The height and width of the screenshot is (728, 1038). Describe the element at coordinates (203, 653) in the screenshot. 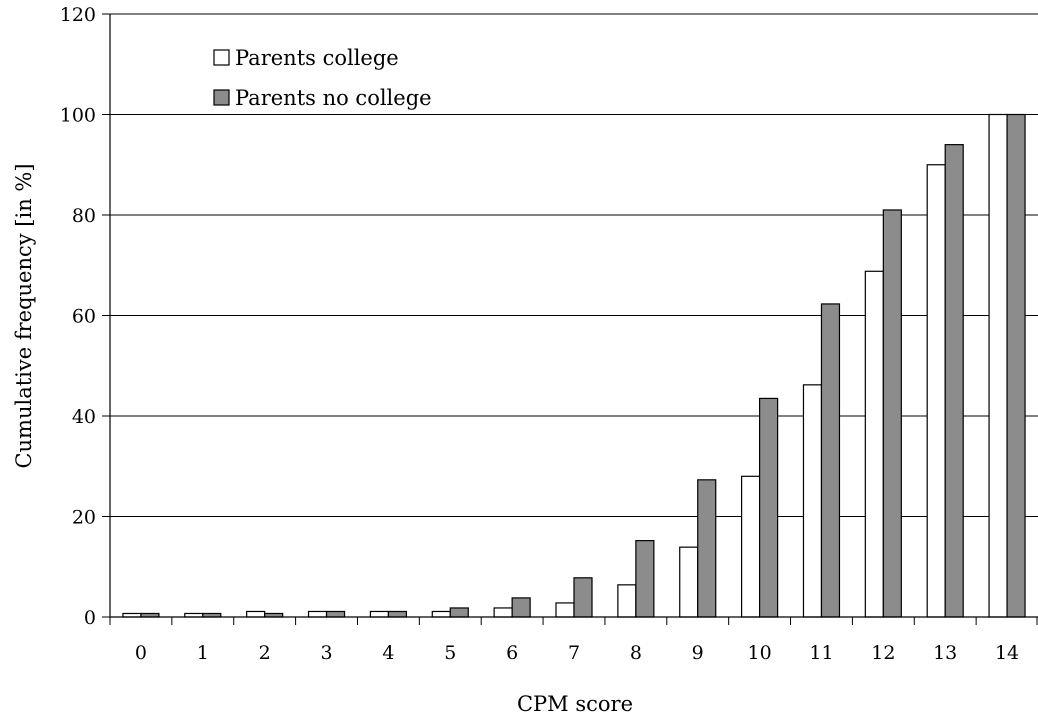

I see `x-tick-label-1: 1` at that location.